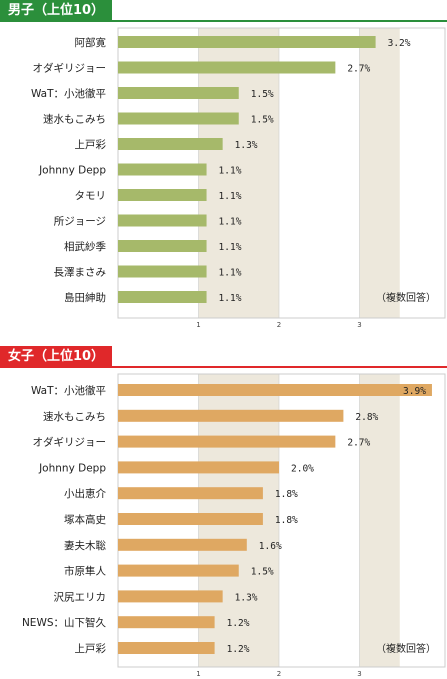 The height and width of the screenshot is (679, 447). What do you see at coordinates (80, 273) in the screenshot?
I see `male-category-label: 長澤まさみ` at bounding box center [80, 273].